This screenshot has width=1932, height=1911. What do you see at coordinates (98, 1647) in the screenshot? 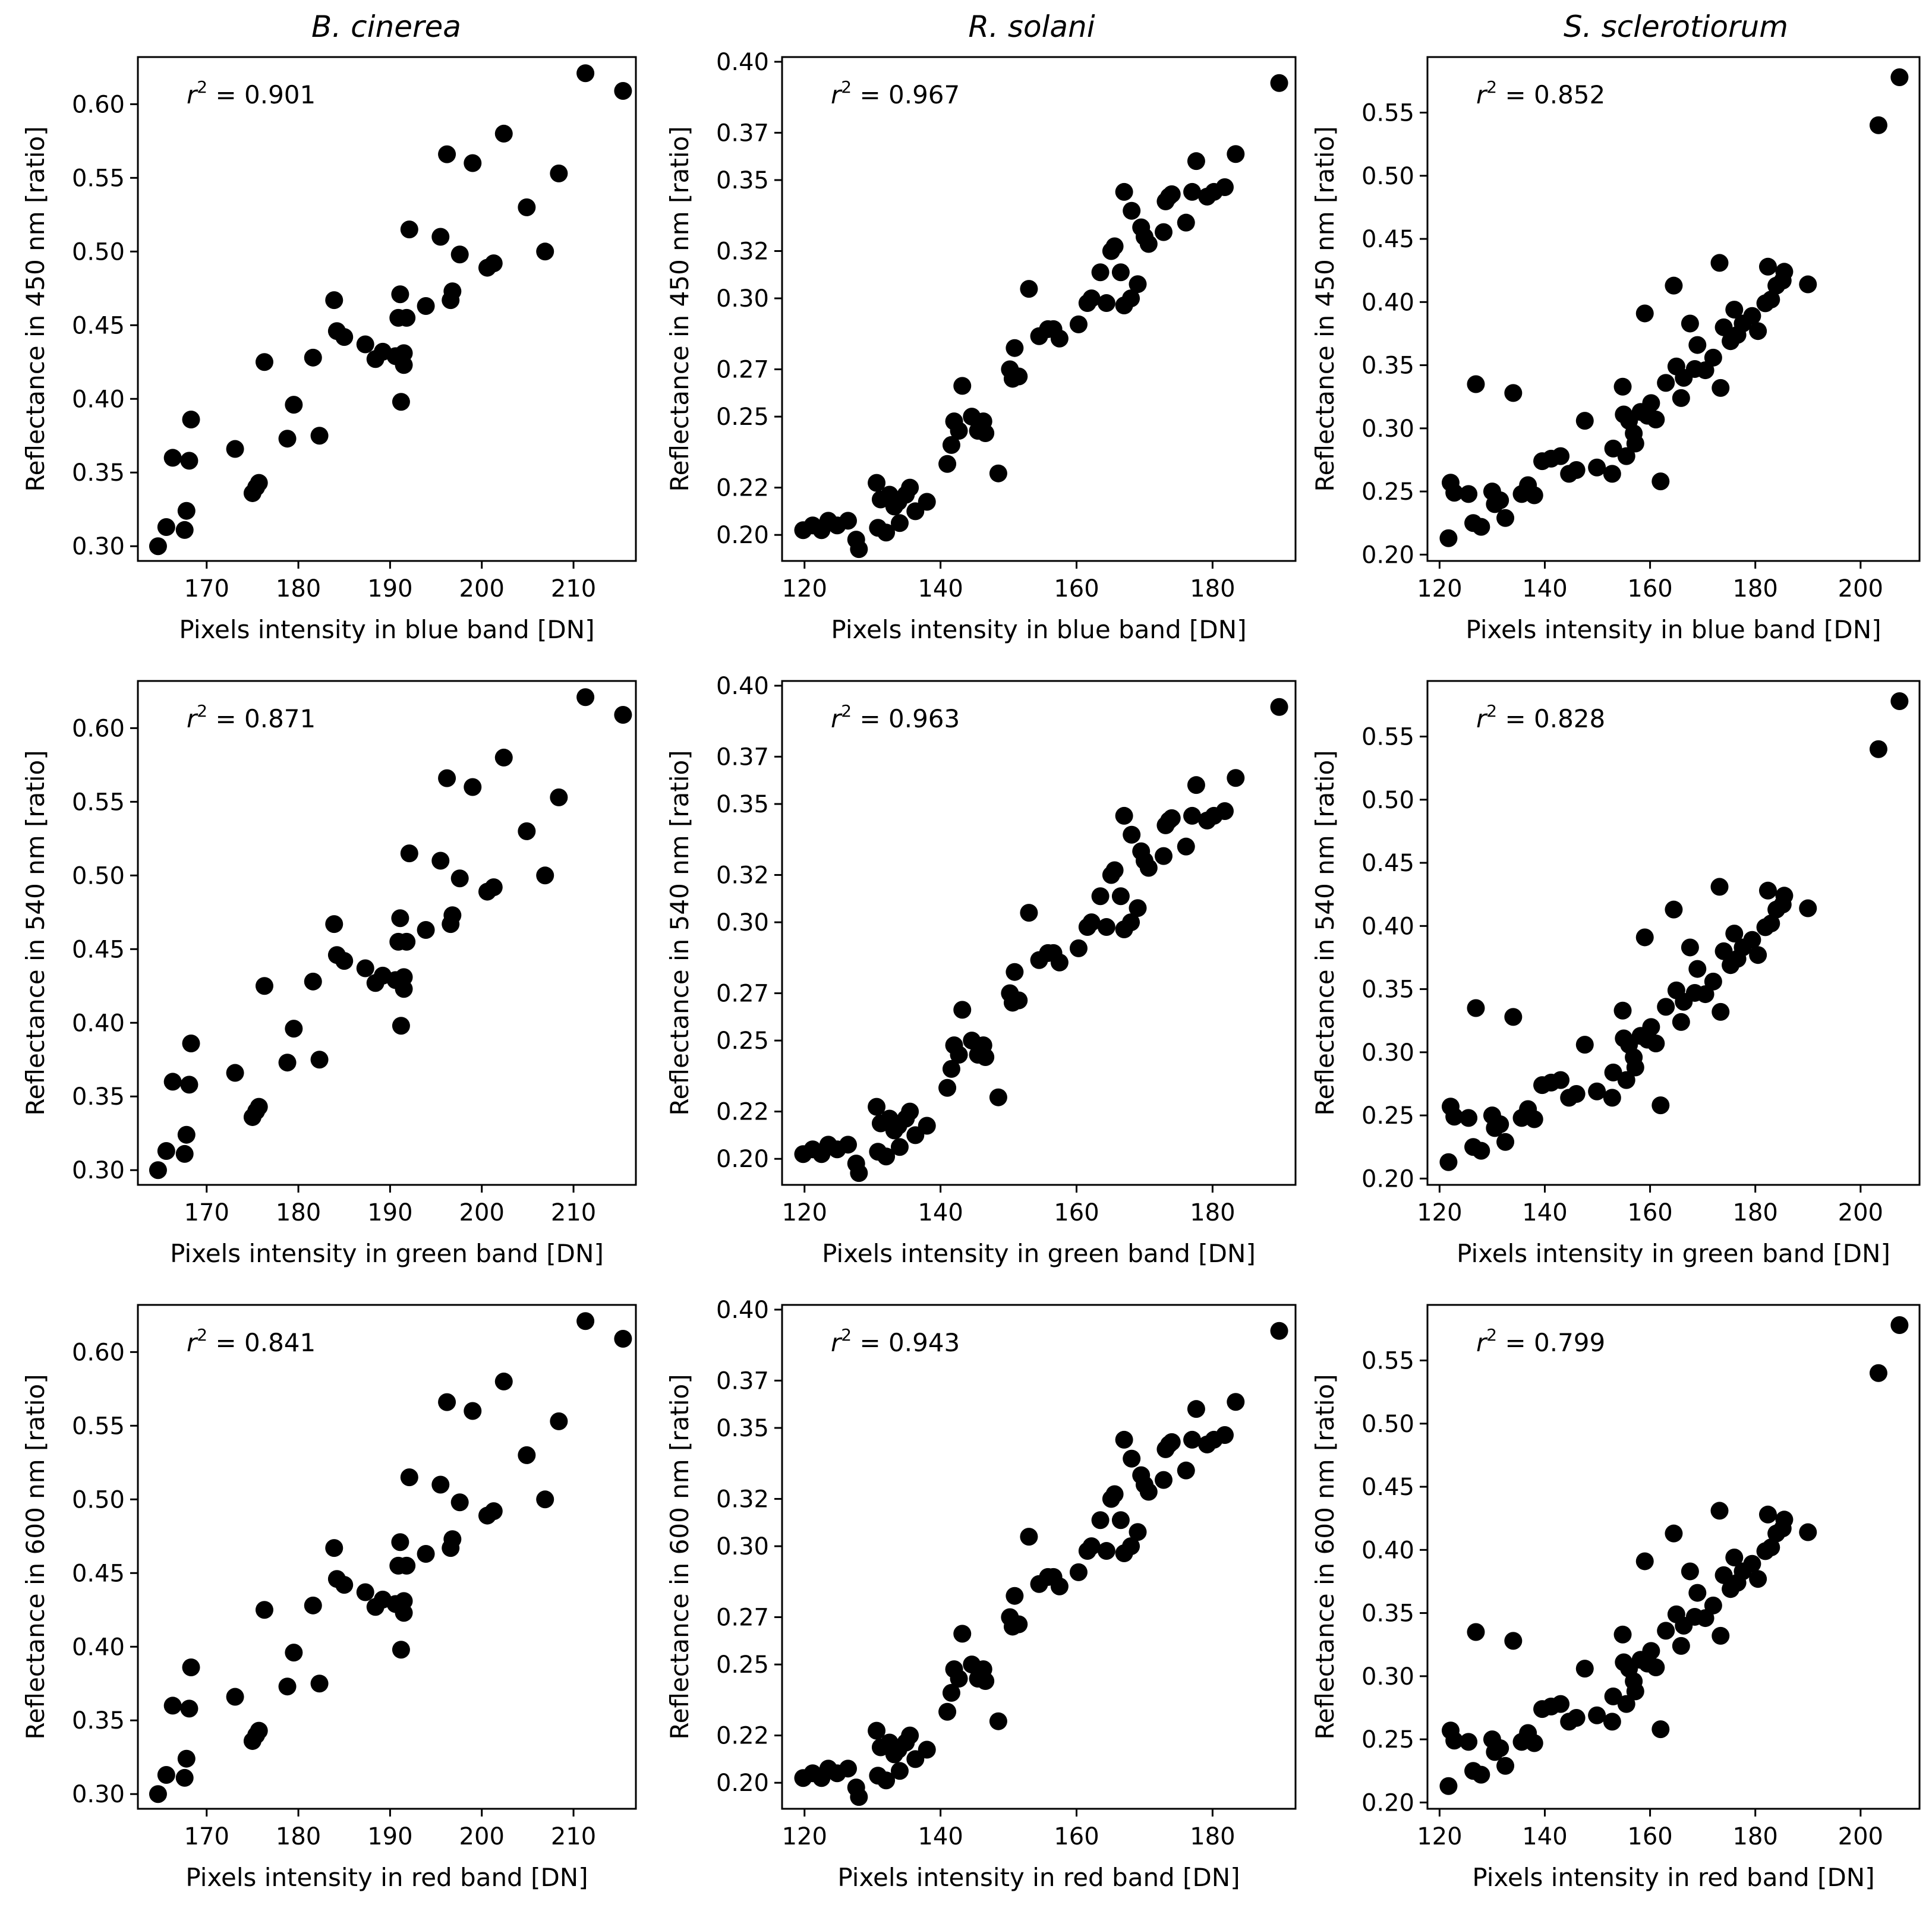
I see `panel-r2-c0-y-tick-label: 0.40` at bounding box center [98, 1647].